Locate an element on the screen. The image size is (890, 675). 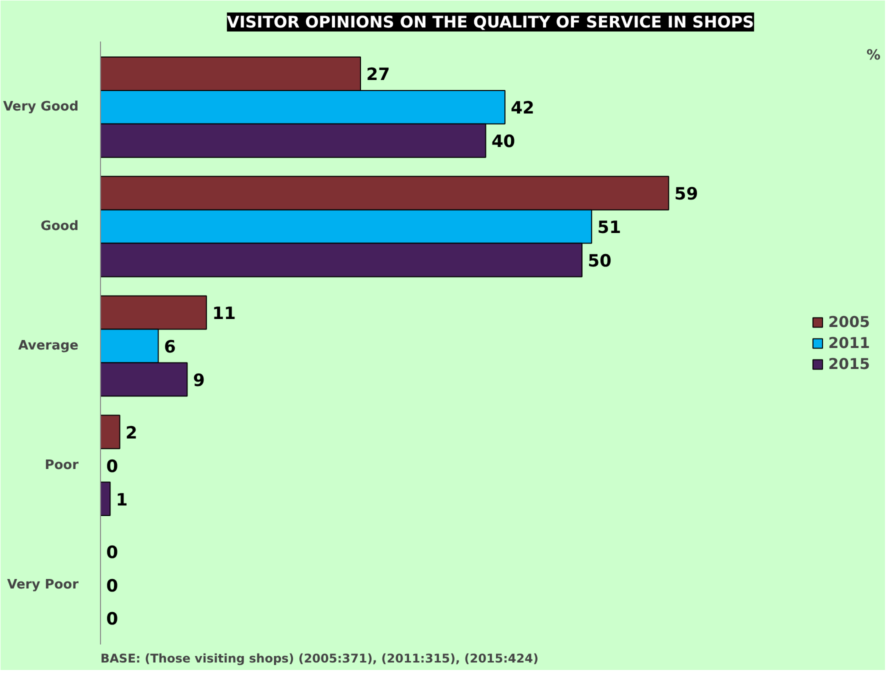
chart-title: VISITOR OPINIONS ON THE QUALITY OF SERVICE IN SHOPS is located at coordinates (490, 22).